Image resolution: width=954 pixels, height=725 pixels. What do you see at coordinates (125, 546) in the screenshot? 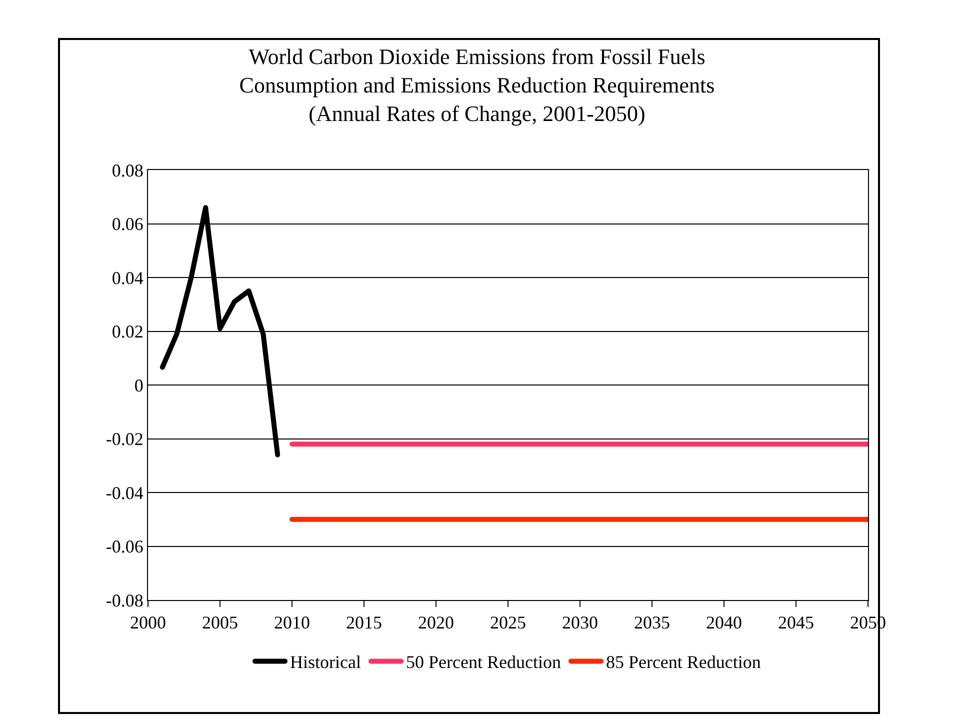
I see `y-tick-label: -0.06` at bounding box center [125, 546].